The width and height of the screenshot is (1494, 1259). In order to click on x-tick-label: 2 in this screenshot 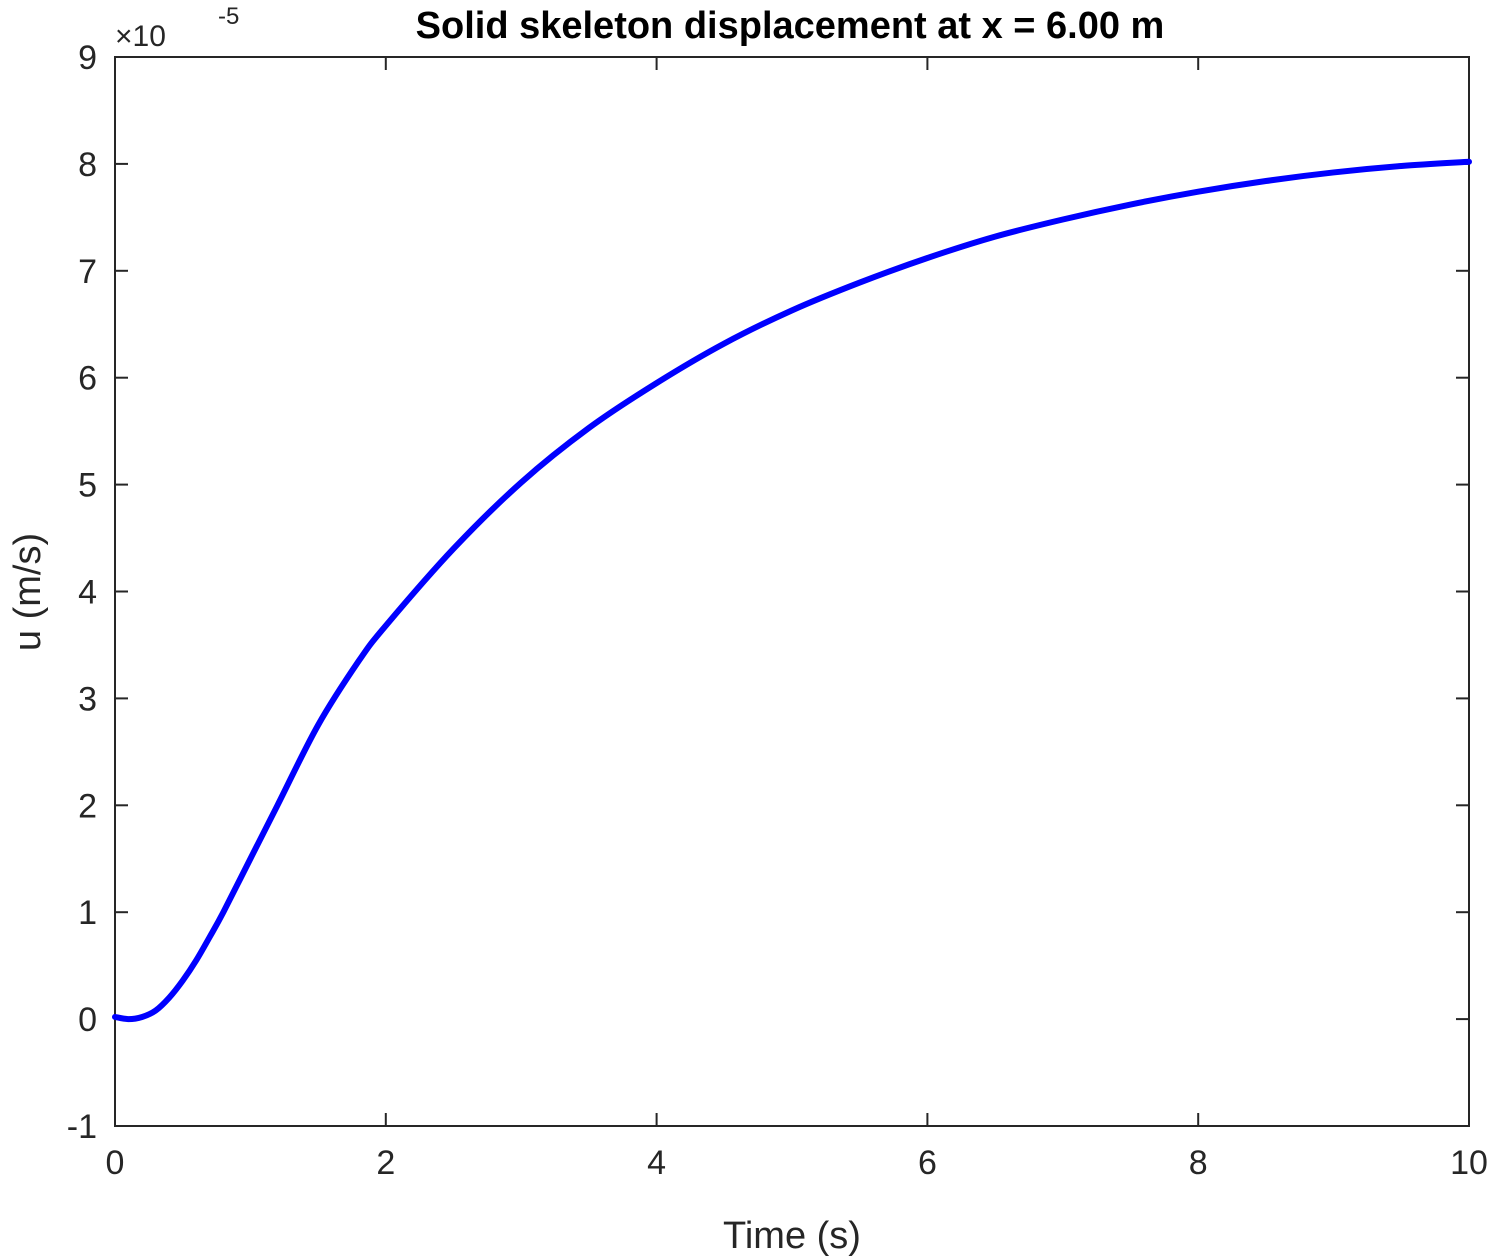, I will do `click(385, 1163)`.